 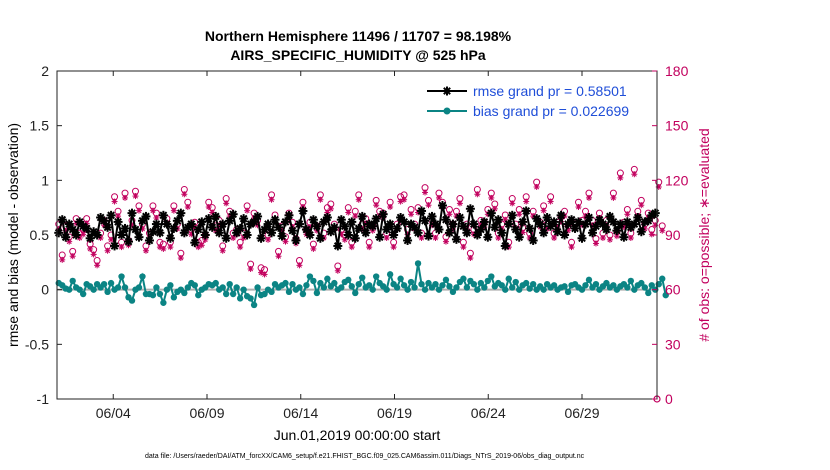 What do you see at coordinates (581, 413) in the screenshot?
I see `x-tick-label: 06/29` at bounding box center [581, 413].